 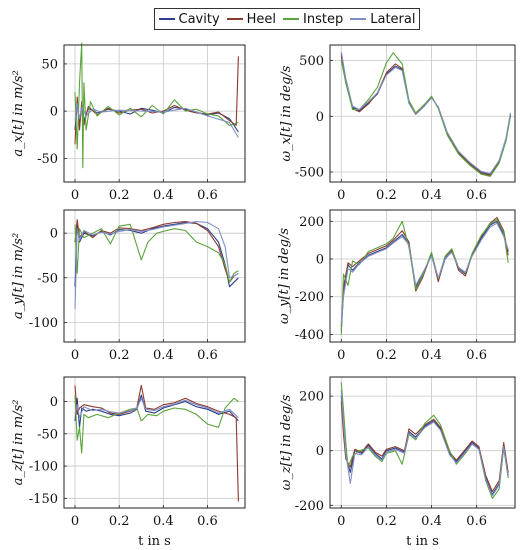 I want to click on y-tick-label: -400, so click(x=309, y=335).